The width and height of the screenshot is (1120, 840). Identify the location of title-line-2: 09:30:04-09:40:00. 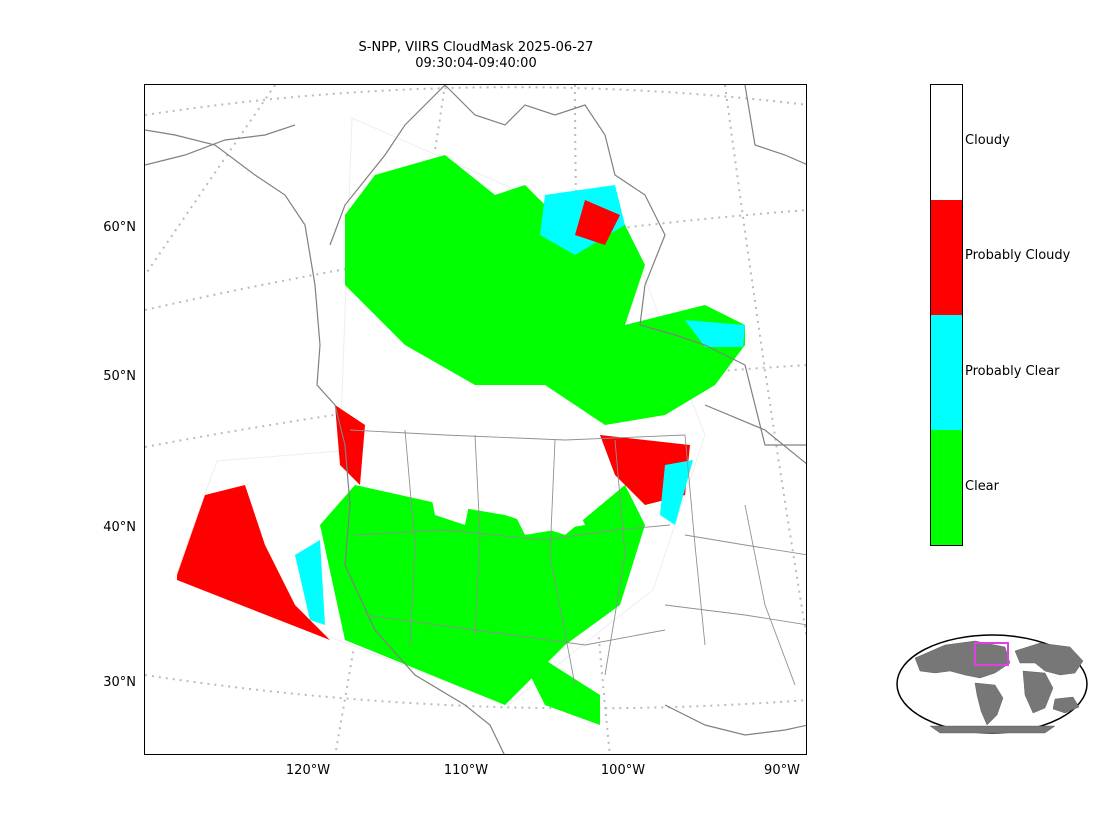
(476, 63).